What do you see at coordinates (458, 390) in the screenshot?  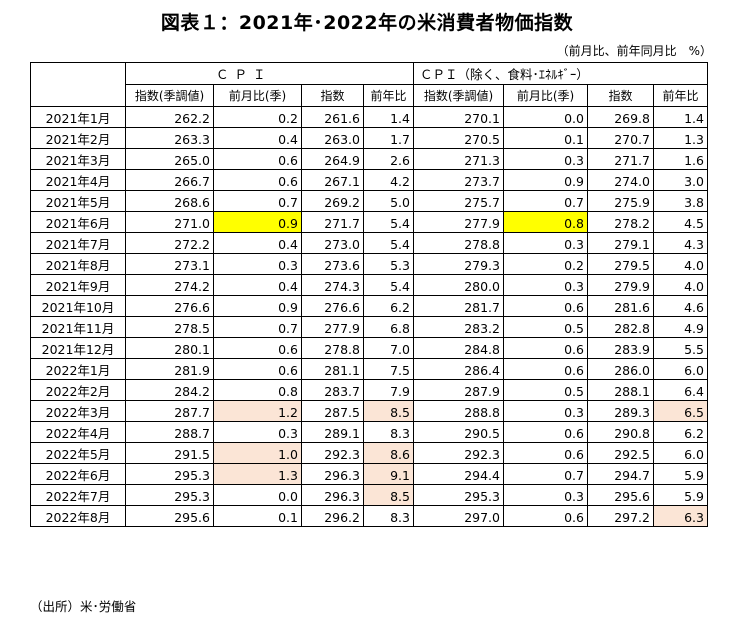 I see `table-cell: 287.9` at bounding box center [458, 390].